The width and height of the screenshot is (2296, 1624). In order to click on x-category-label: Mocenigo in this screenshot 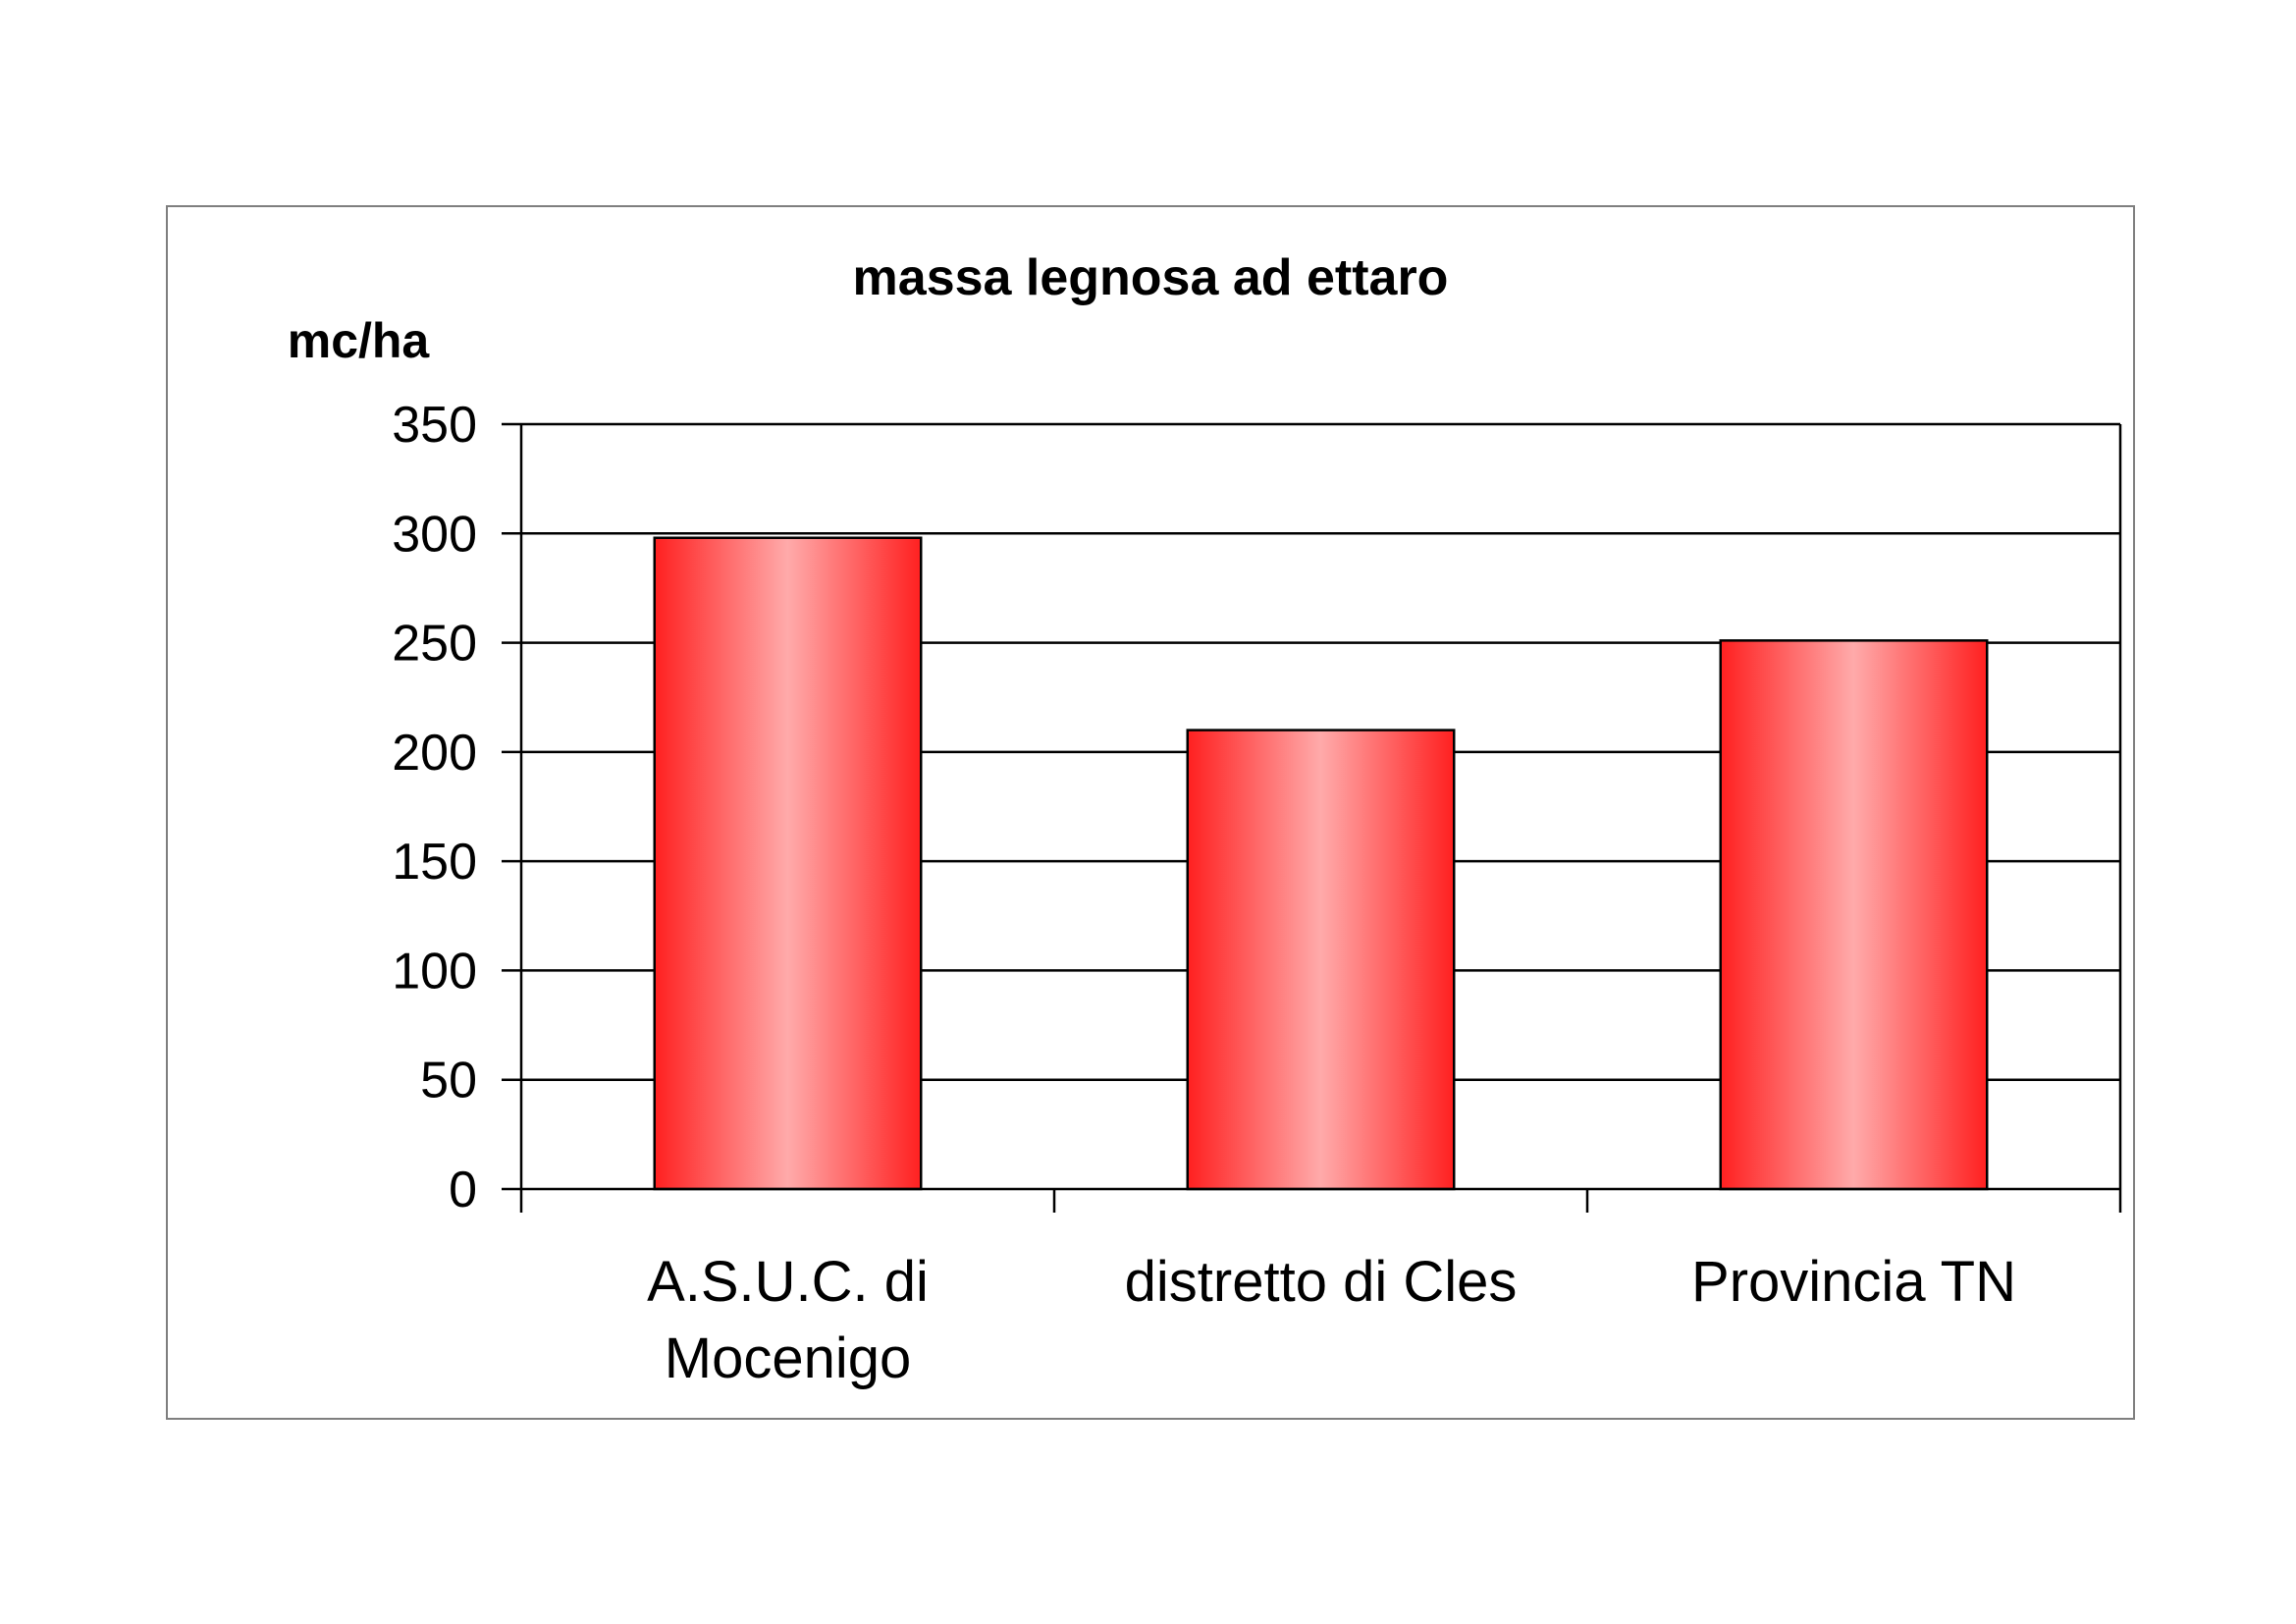, I will do `click(788, 1358)`.